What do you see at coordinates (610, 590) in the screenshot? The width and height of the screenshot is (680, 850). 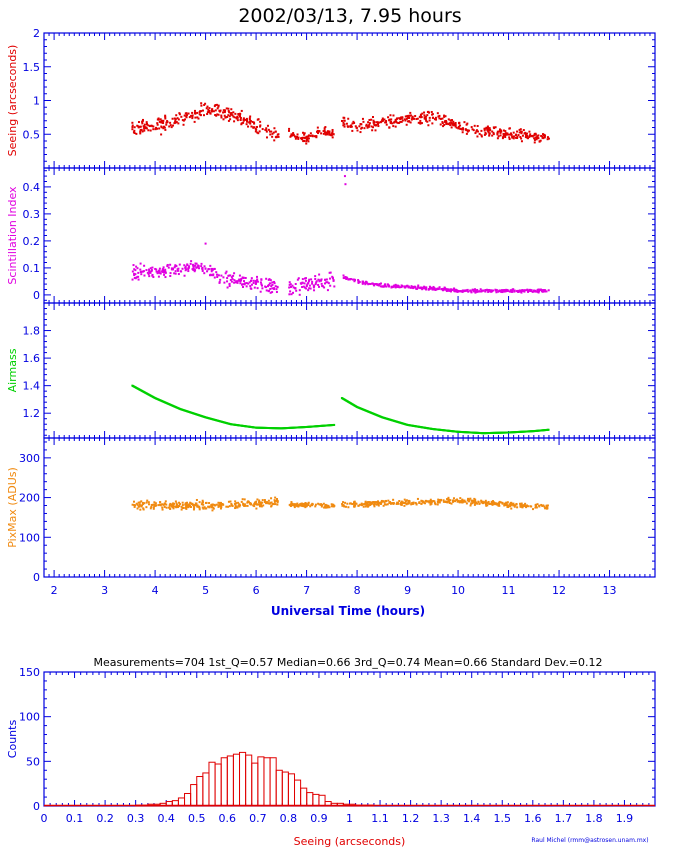 I see `pixmax-xtick-label: 13` at bounding box center [610, 590].